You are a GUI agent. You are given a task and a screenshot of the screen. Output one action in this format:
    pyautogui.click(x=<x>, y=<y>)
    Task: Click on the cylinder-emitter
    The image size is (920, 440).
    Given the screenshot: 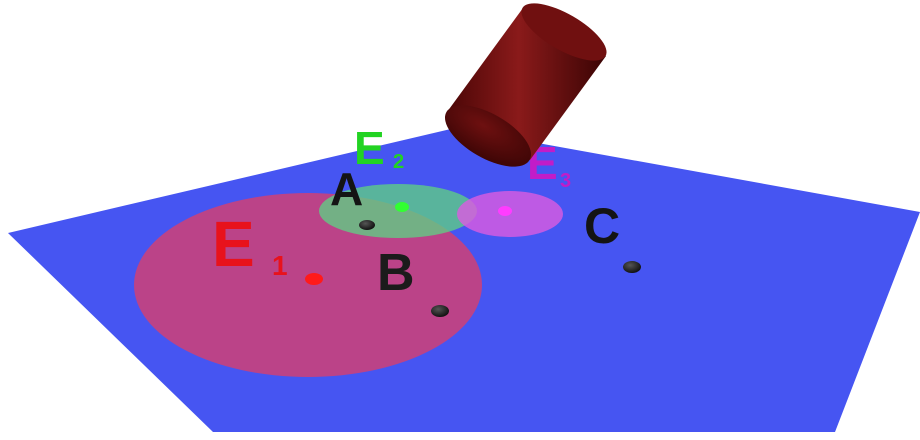 What is the action you would take?
    pyautogui.click(x=526, y=85)
    